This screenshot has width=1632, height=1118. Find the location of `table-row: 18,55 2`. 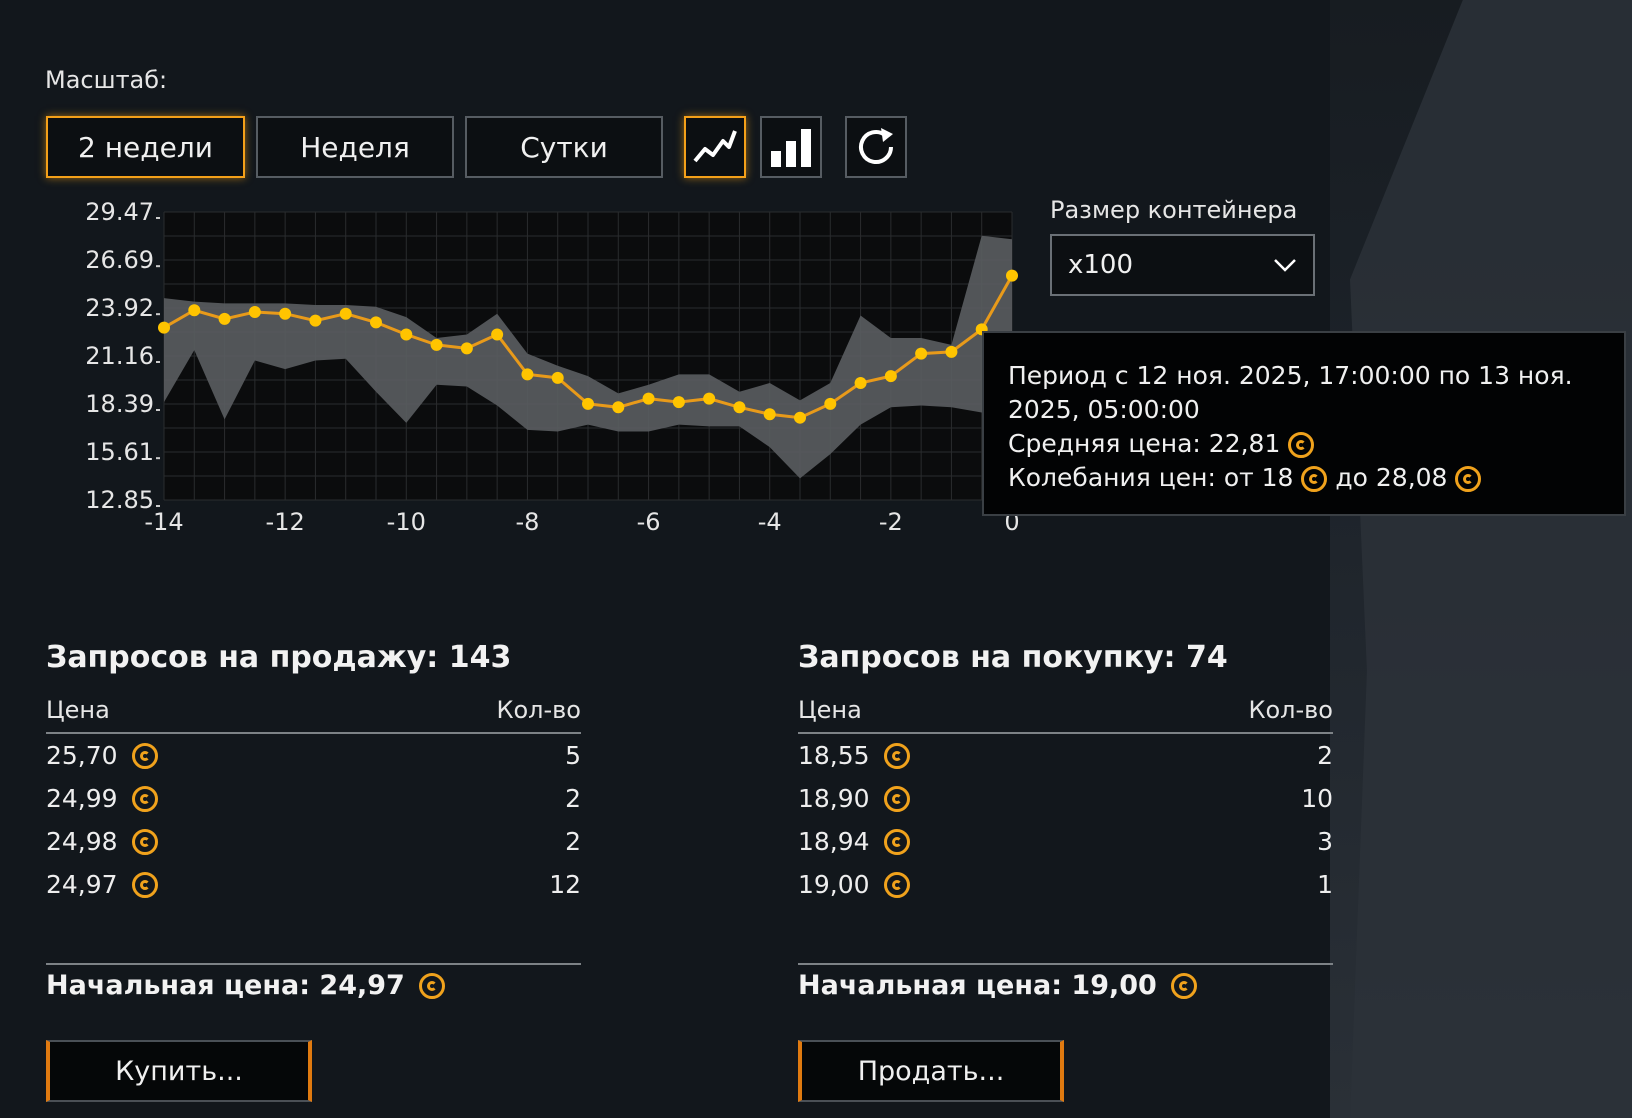

table-row: 18,55 2 is located at coordinates (1065, 755).